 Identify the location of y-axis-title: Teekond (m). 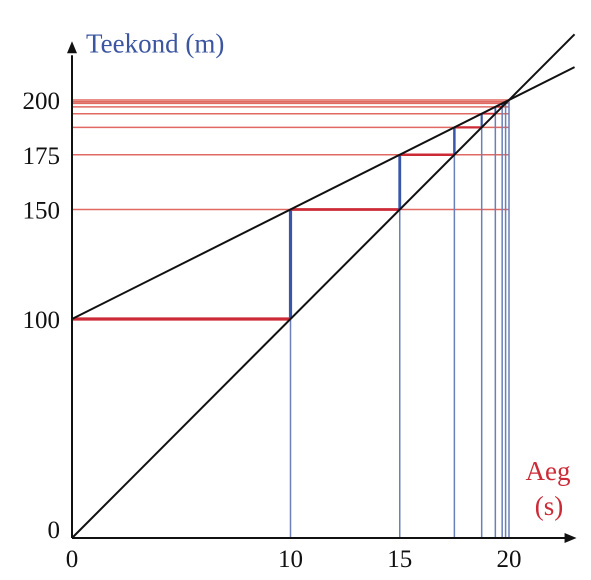
(155, 43).